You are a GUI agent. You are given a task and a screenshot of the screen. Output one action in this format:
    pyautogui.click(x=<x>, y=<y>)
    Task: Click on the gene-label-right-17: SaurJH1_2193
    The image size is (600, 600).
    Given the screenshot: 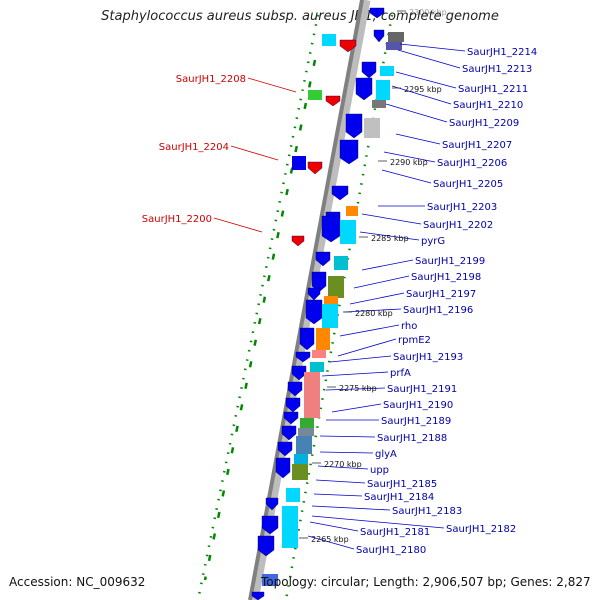 What is the action you would take?
    pyautogui.click(x=428, y=357)
    